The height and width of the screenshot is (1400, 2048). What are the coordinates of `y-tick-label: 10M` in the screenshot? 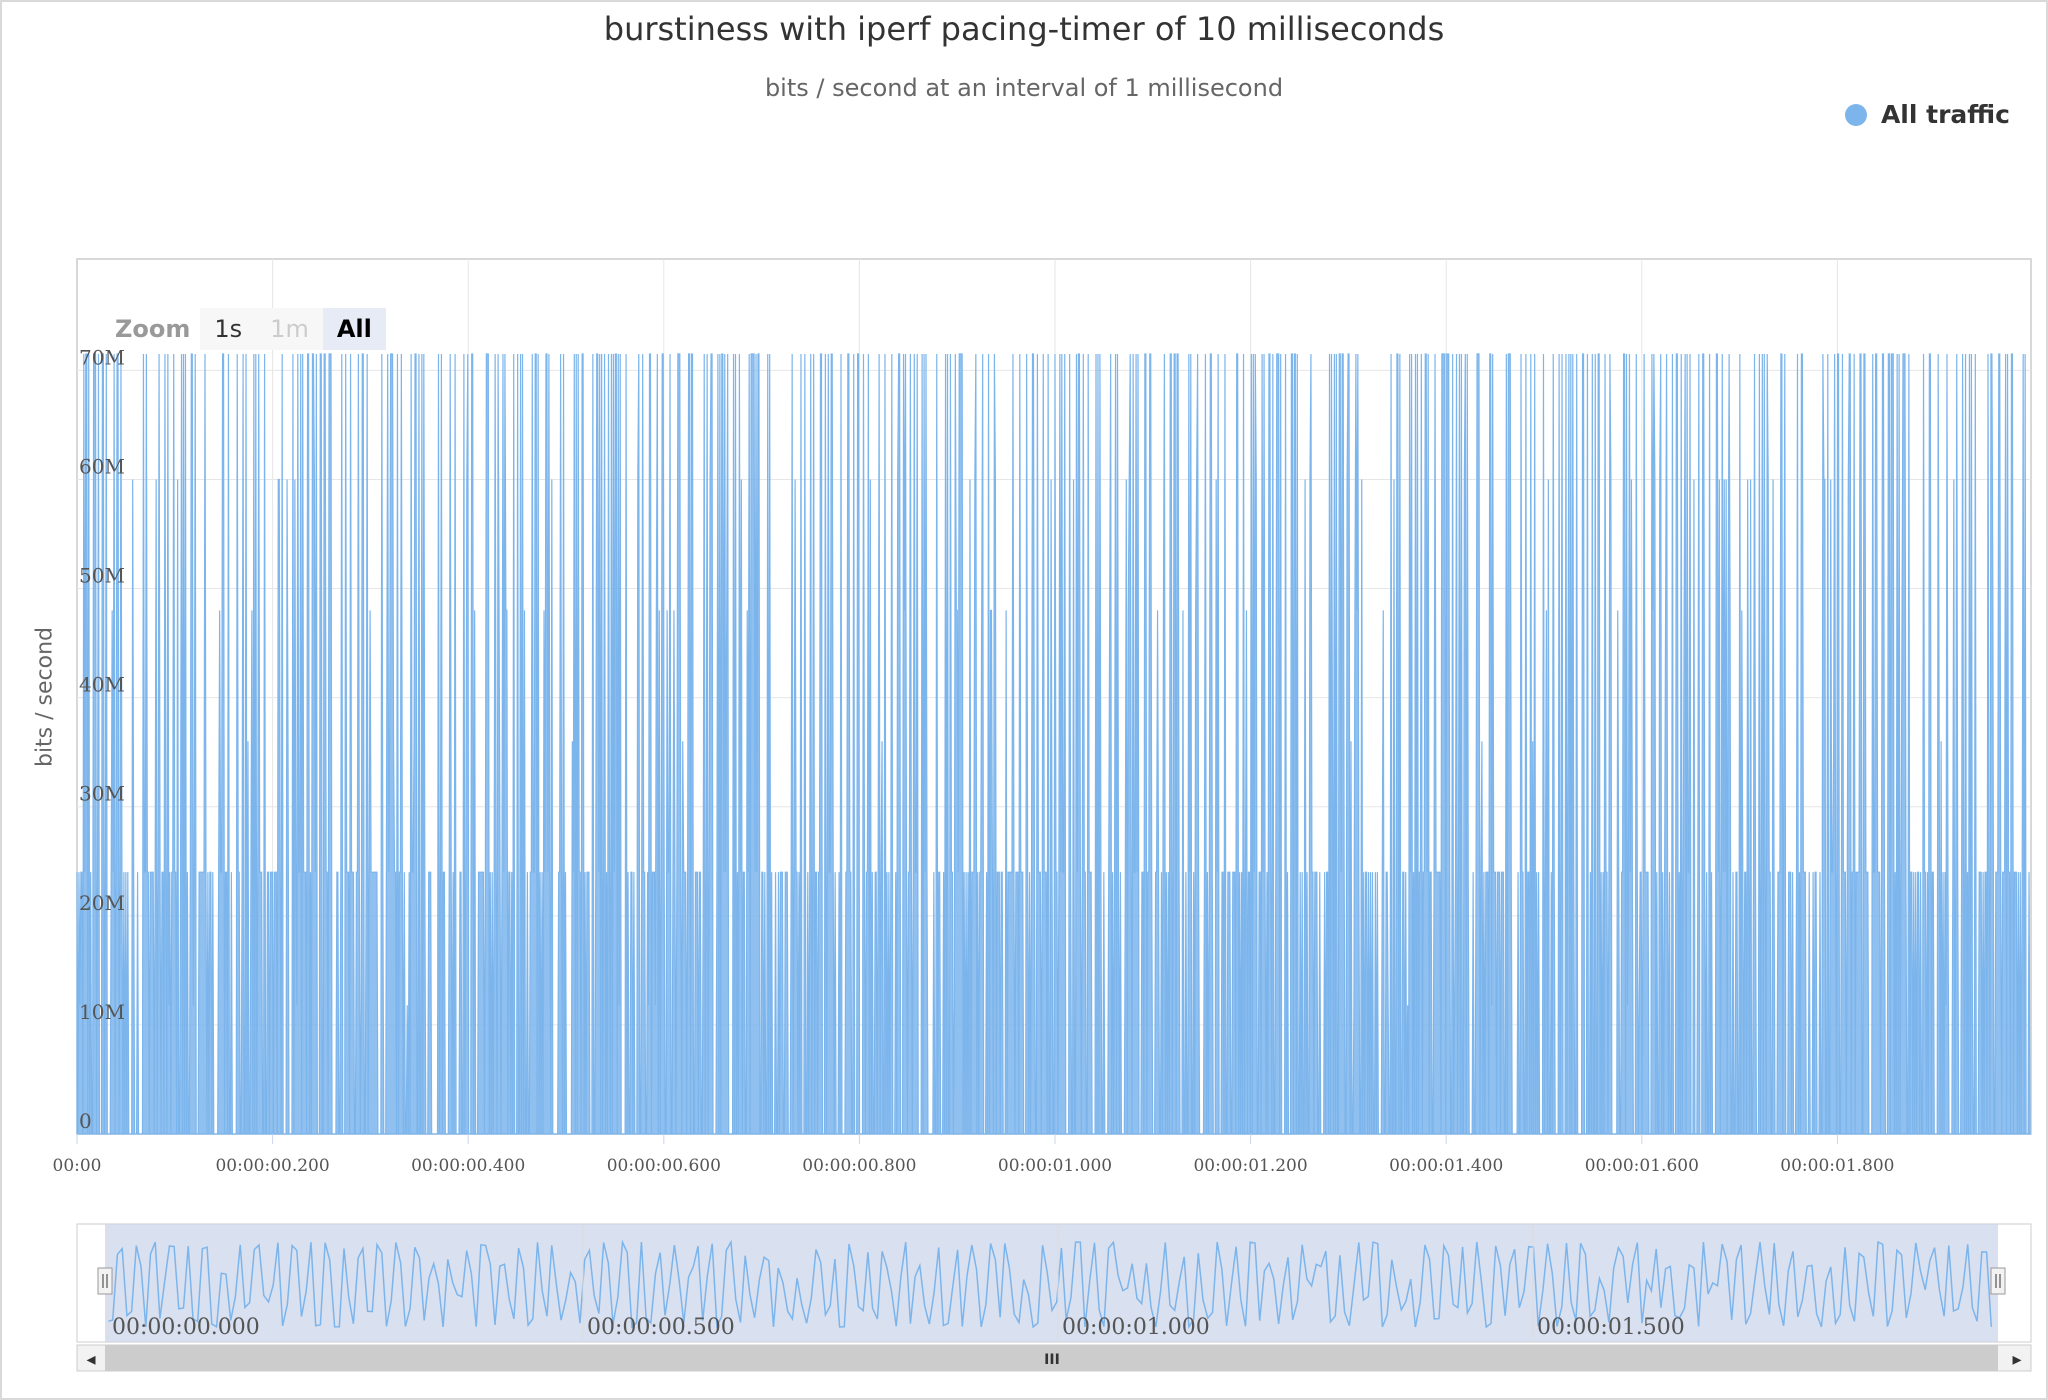 It's located at (102, 1012).